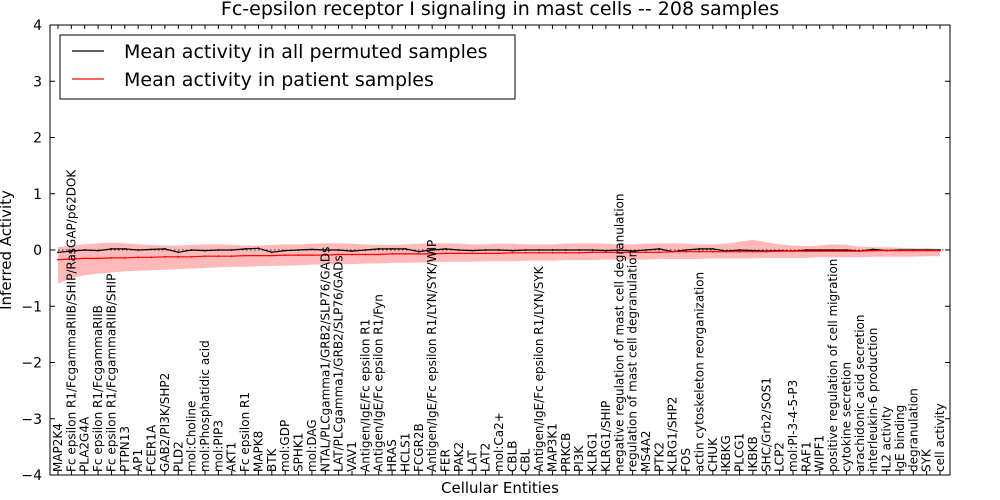  What do you see at coordinates (352, 456) in the screenshot?
I see `x-category-label: VAV1` at bounding box center [352, 456].